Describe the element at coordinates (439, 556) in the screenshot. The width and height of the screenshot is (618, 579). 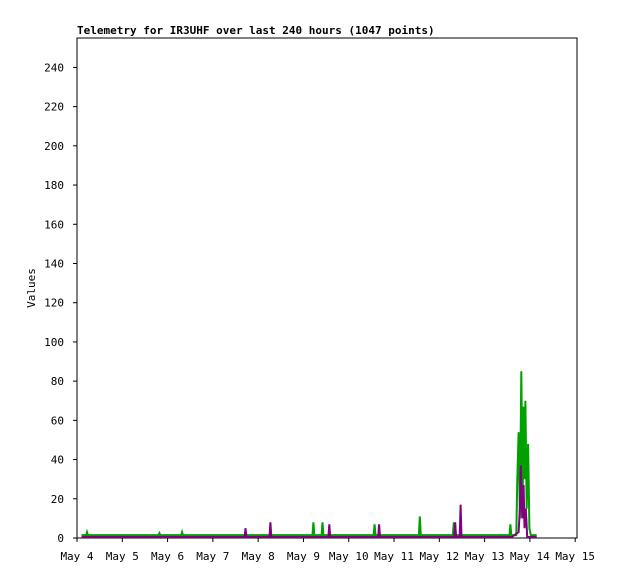
I see `x-tick-label: May 12` at that location.